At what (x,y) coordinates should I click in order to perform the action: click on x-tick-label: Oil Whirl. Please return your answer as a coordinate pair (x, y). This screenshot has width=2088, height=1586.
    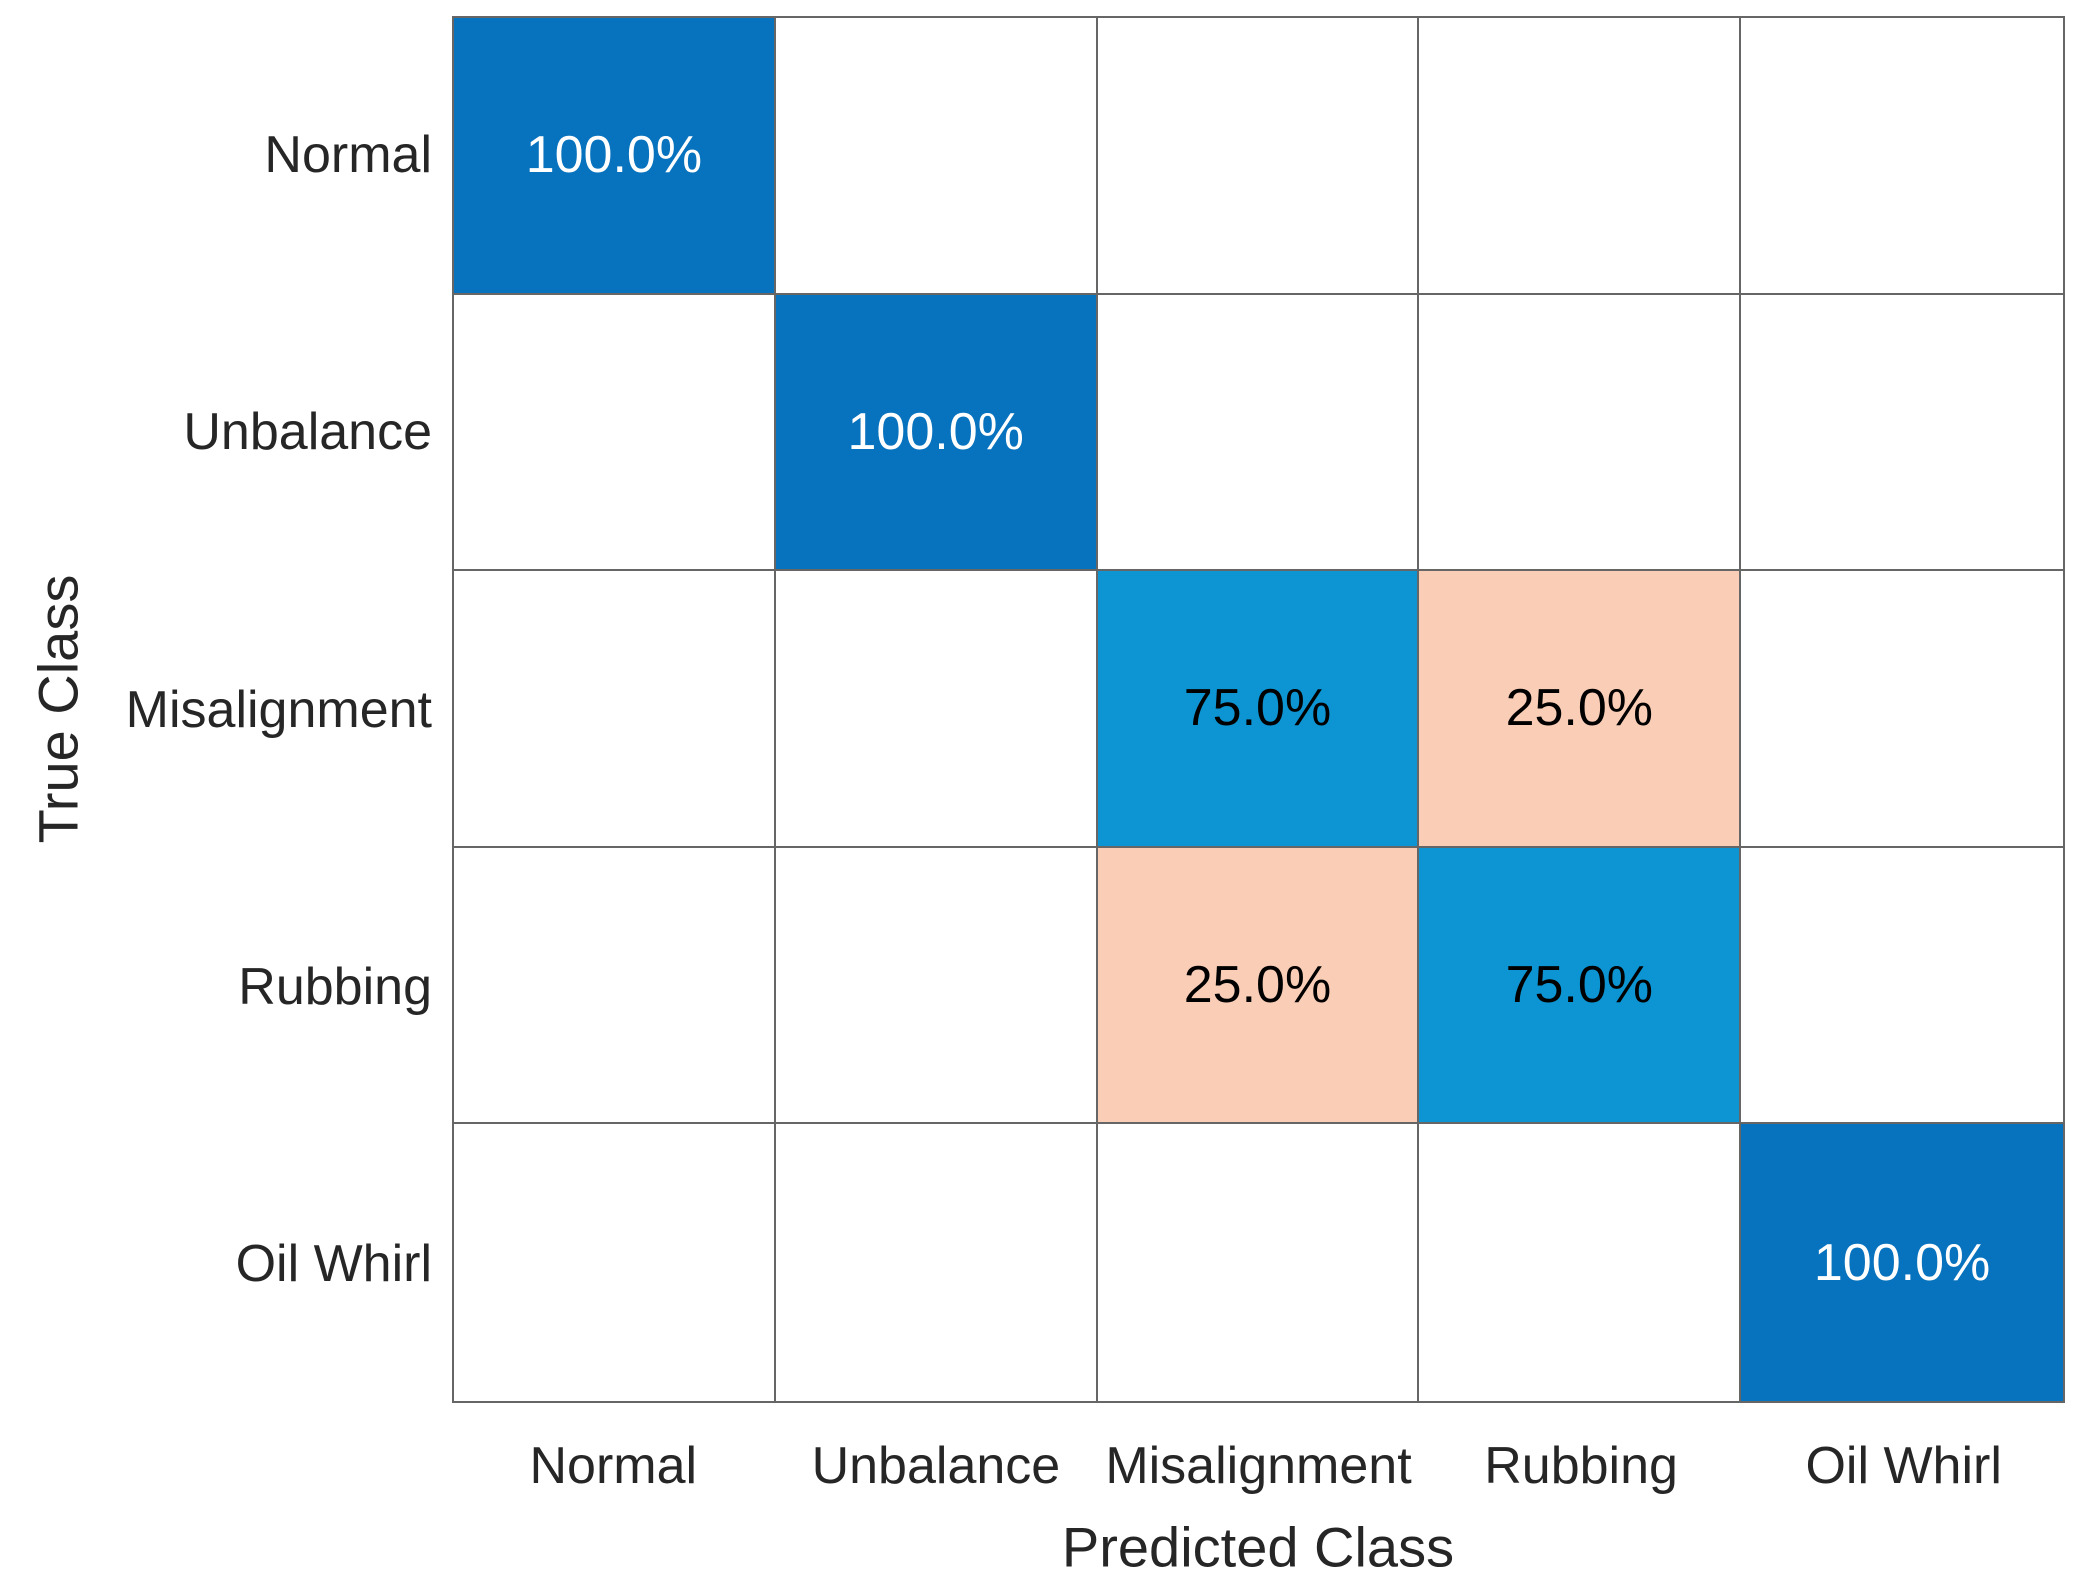
    Looking at the image, I should click on (1903, 1466).